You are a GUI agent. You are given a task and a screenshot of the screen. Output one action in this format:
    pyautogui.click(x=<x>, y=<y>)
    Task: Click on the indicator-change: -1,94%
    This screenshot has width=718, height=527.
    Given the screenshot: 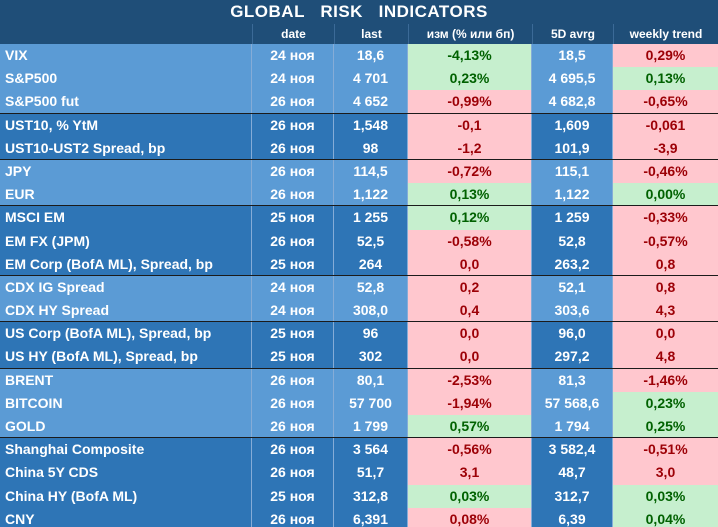 What is the action you would take?
    pyautogui.click(x=470, y=403)
    